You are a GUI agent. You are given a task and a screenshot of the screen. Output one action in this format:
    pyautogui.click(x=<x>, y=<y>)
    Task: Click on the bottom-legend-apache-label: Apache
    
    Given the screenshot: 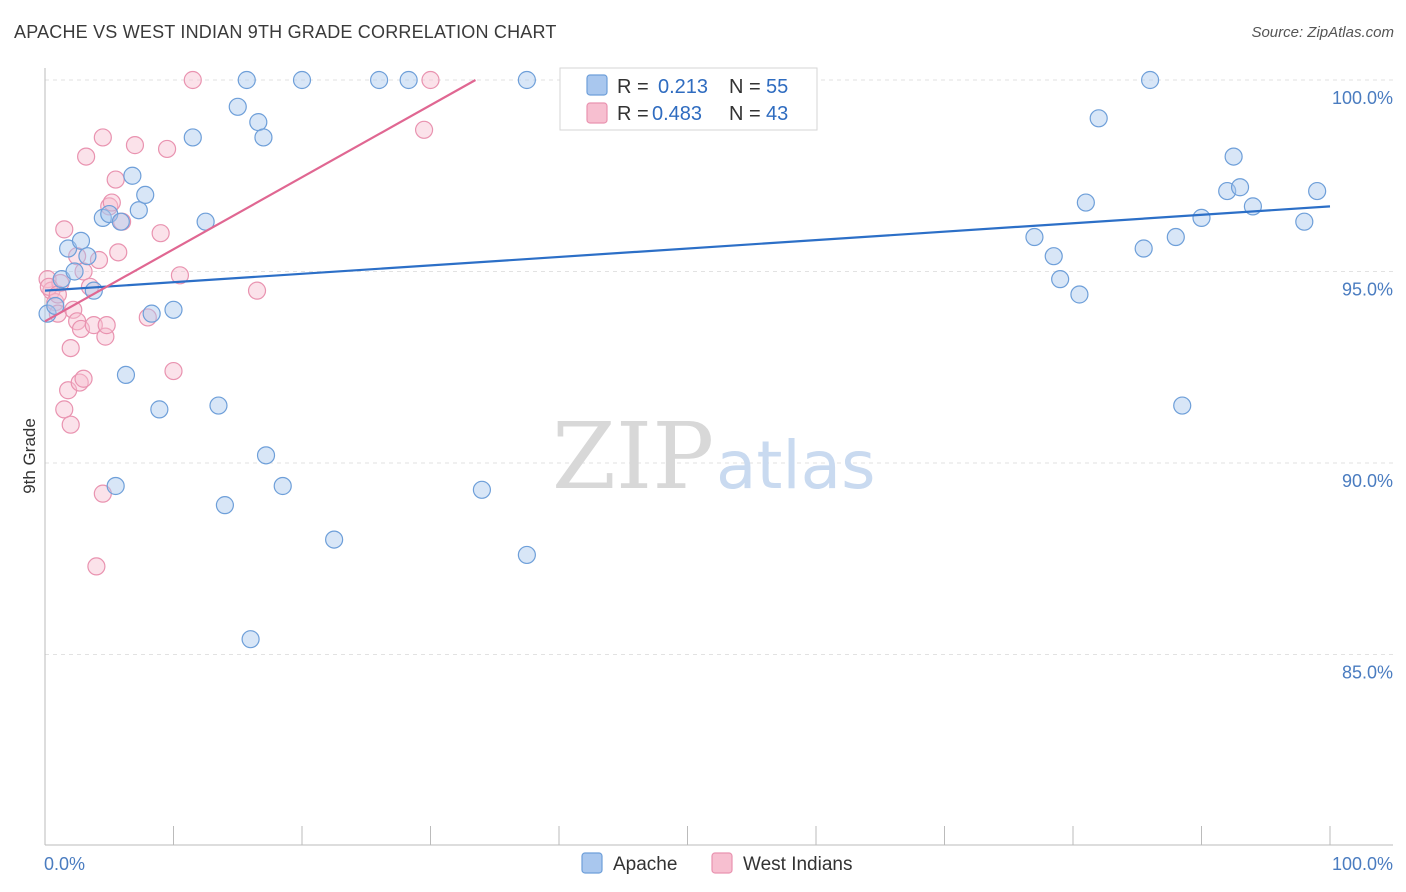 What is the action you would take?
    pyautogui.click(x=645, y=864)
    